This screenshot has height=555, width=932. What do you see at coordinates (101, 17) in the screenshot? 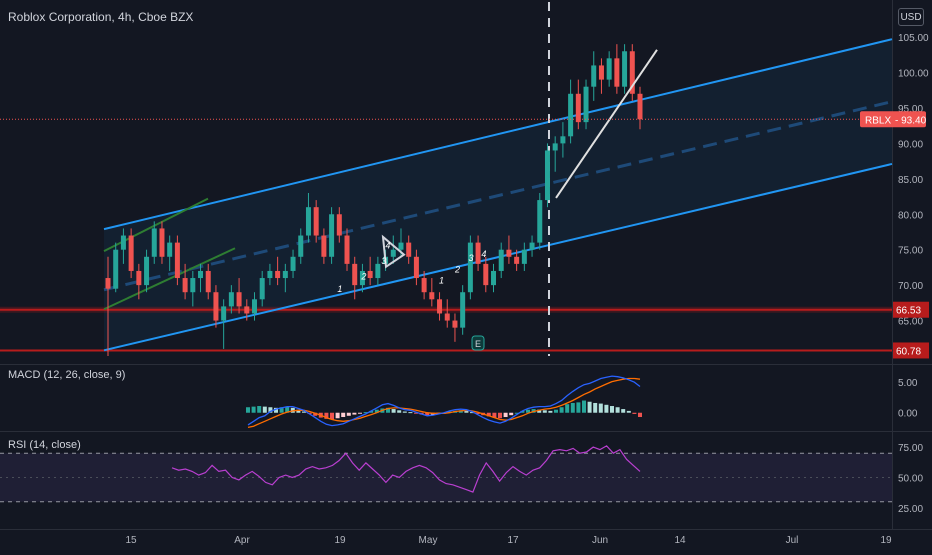
I see `symbol-title: Roblox Corporation, 4h, Cboe BZX` at bounding box center [101, 17].